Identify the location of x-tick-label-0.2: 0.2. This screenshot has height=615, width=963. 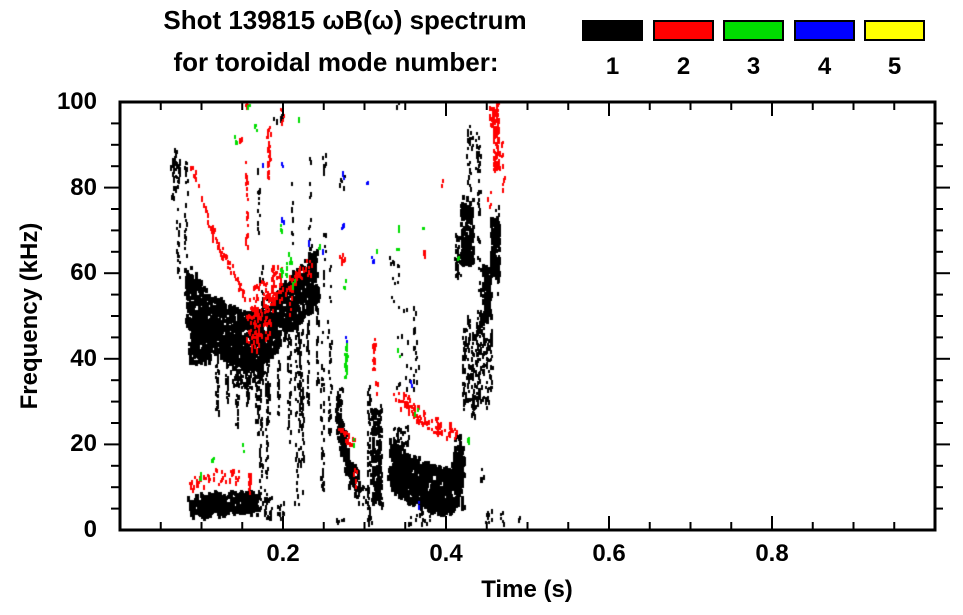
(283, 553).